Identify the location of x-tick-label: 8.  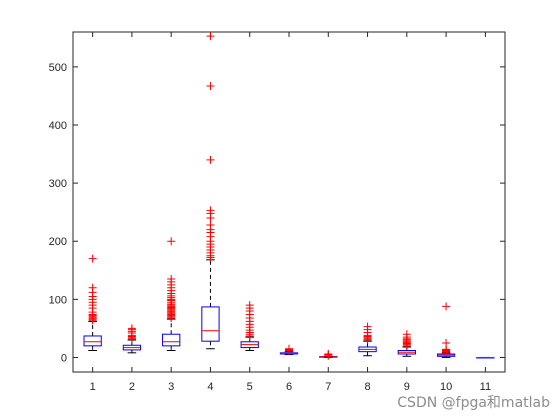
(367, 387).